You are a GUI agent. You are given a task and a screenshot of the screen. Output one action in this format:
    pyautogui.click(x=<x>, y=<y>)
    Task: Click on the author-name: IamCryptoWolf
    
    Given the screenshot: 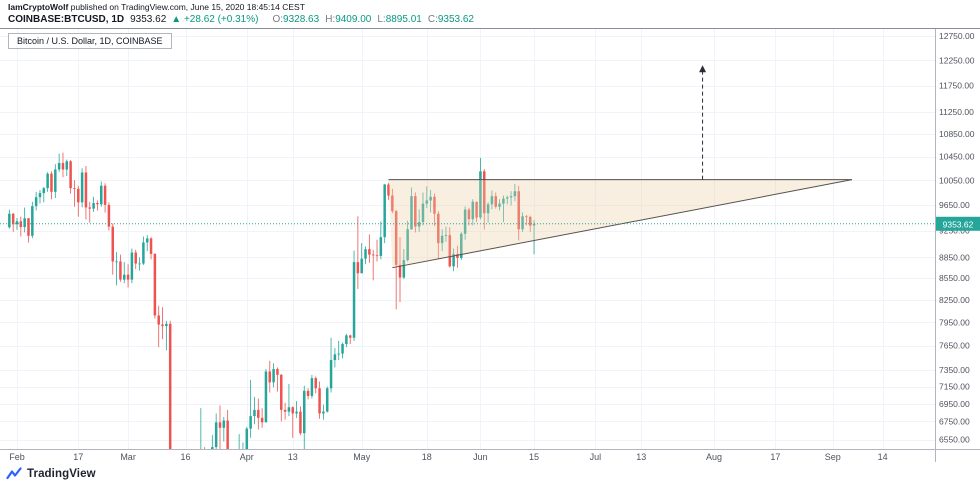 What is the action you would take?
    pyautogui.click(x=38, y=7)
    